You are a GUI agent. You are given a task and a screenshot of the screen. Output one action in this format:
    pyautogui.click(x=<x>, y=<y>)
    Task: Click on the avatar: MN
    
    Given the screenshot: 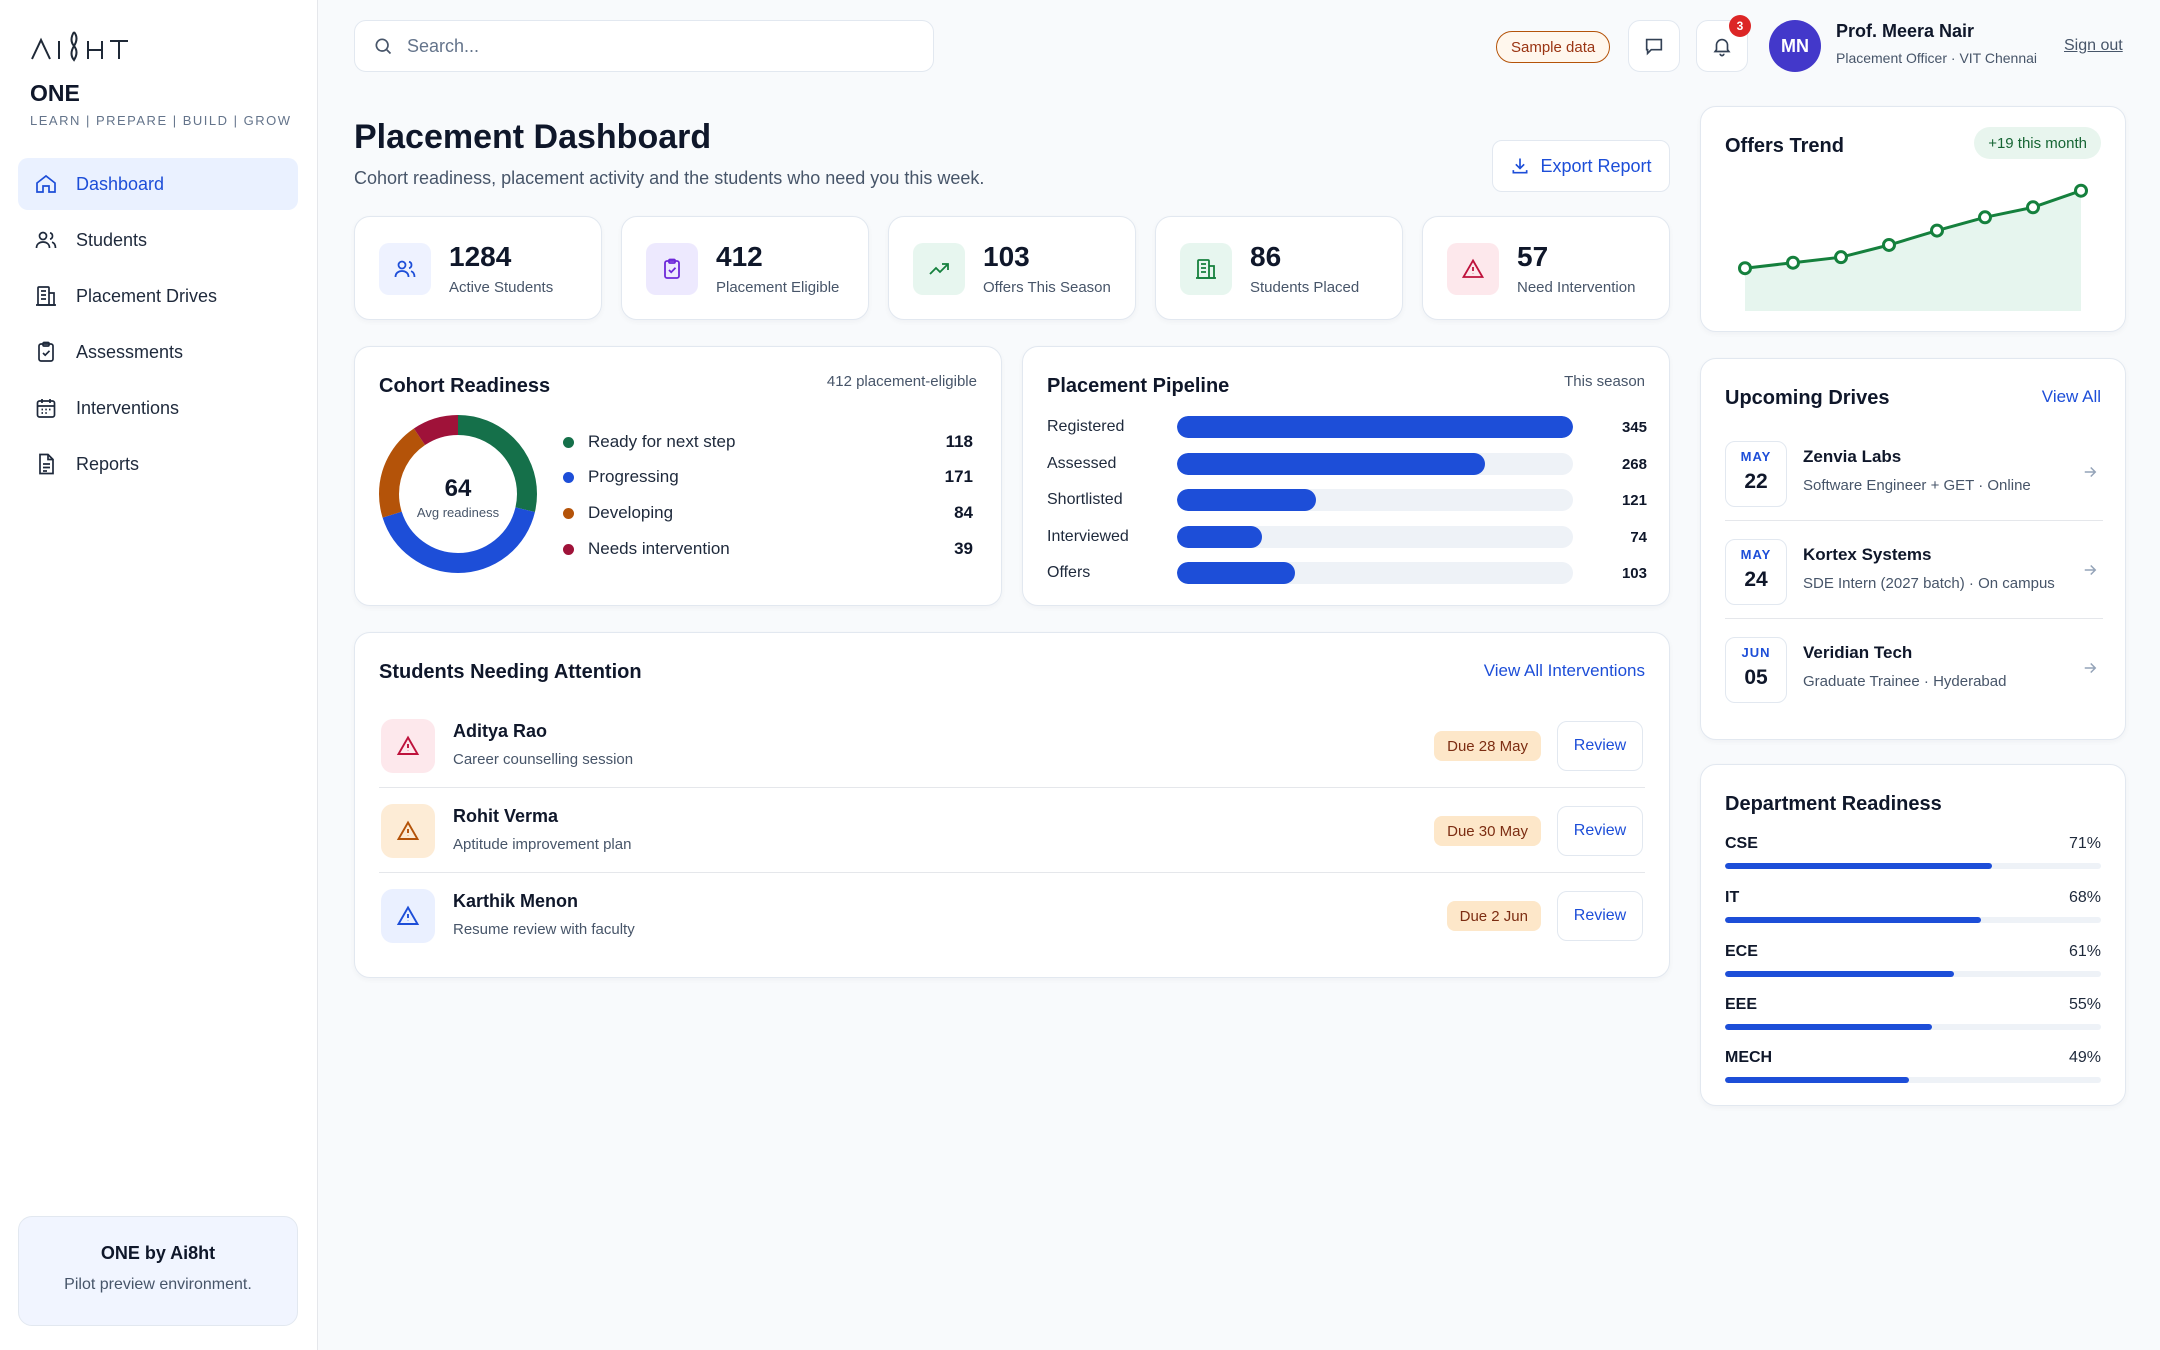 What is the action you would take?
    pyautogui.click(x=1795, y=46)
    